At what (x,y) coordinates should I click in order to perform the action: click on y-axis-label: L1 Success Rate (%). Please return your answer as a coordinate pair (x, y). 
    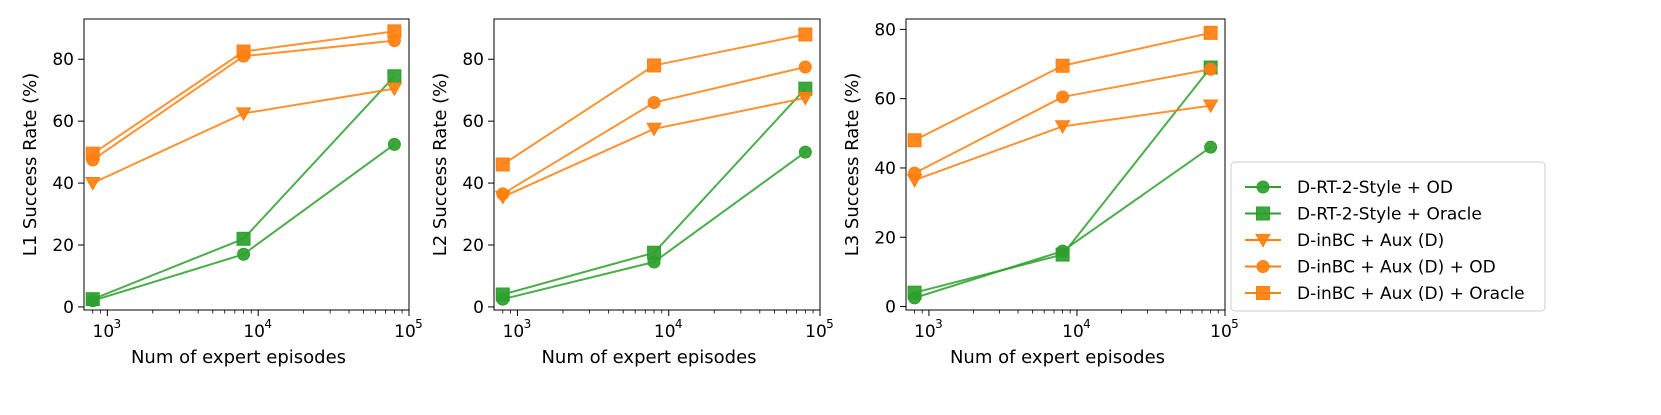
    Looking at the image, I should click on (30, 165).